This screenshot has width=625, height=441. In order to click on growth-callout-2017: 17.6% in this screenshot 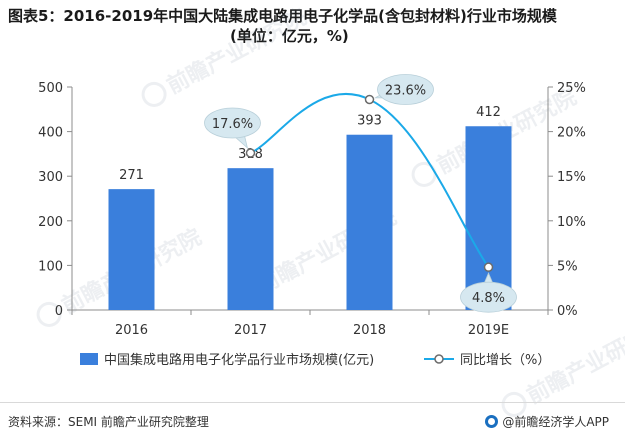, I will do `click(232, 128)`.